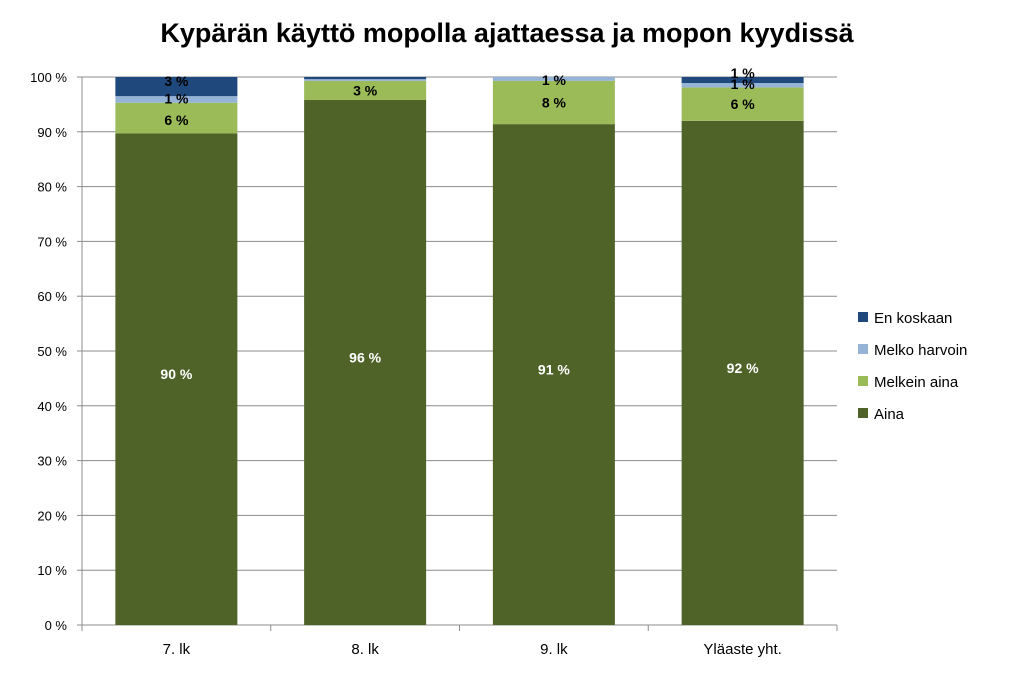 The width and height of the screenshot is (1014, 697). Describe the element at coordinates (52, 187) in the screenshot. I see `y-tick-label: 80 %` at that location.